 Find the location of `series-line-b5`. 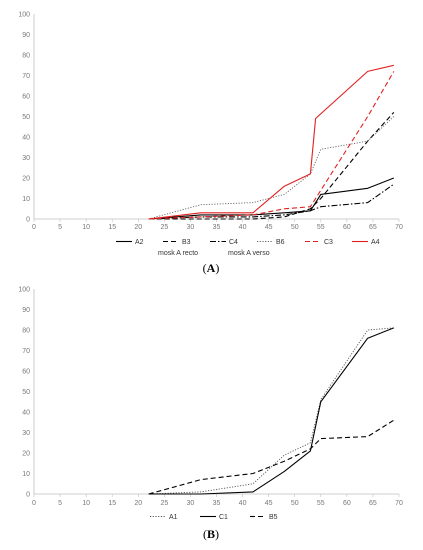

series-line-b5 is located at coordinates (271, 457).